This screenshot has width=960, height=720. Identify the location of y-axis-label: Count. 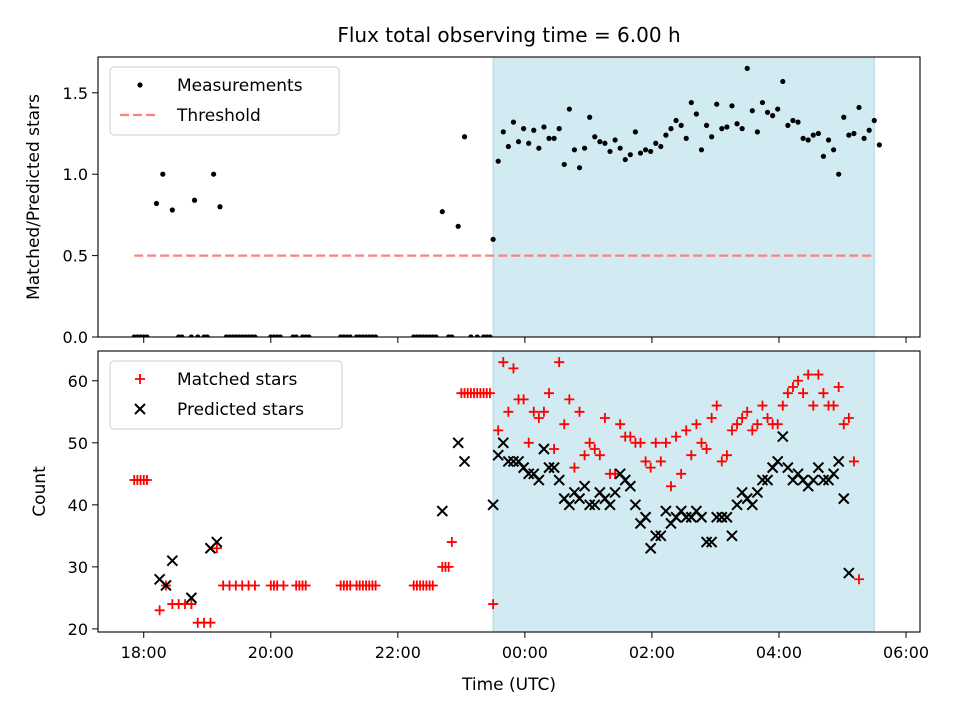
(40, 491).